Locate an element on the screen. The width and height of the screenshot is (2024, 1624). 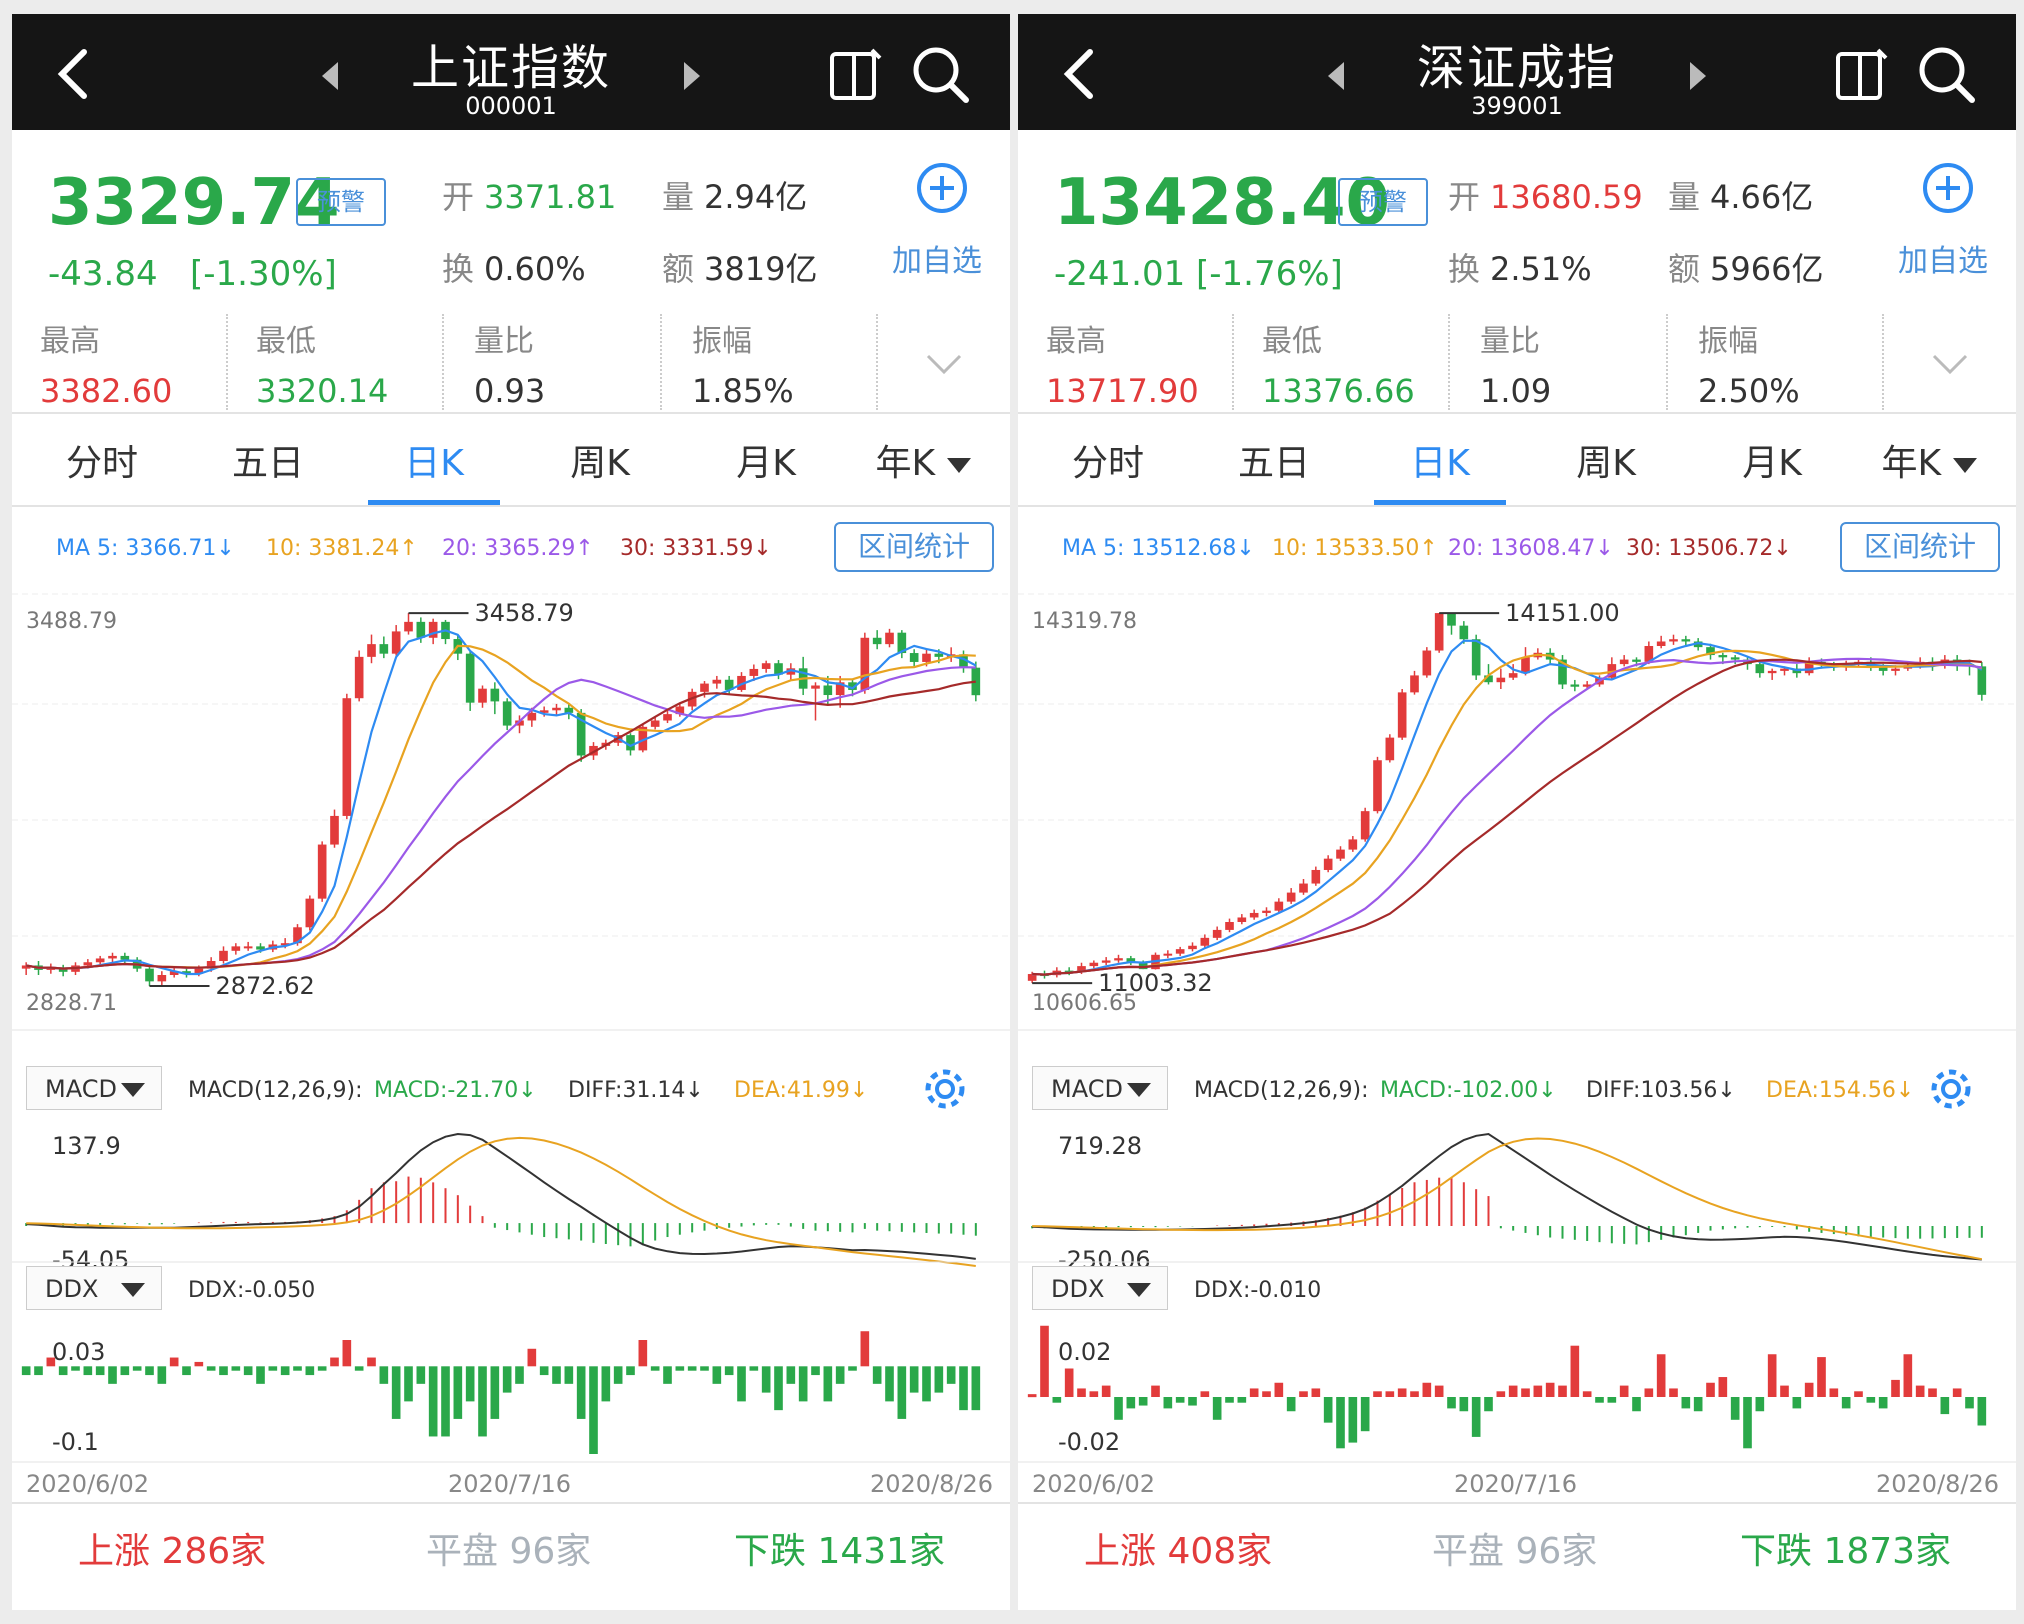
ma5-label: MA 5: 3366.71↓ is located at coordinates (145, 548).